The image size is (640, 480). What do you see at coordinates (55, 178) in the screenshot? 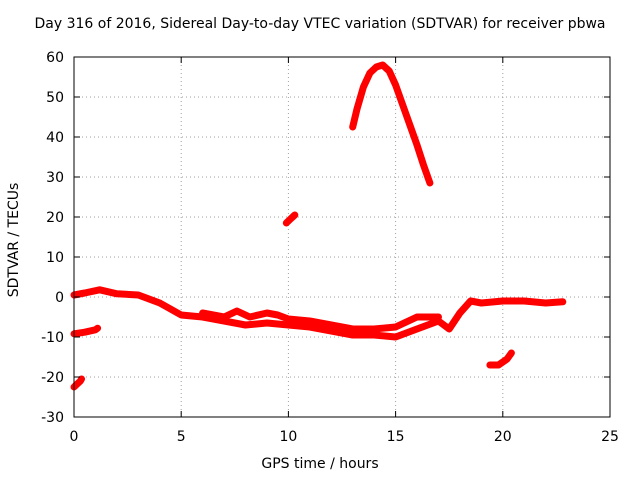
I see `y-tick-label: 30` at bounding box center [55, 178].